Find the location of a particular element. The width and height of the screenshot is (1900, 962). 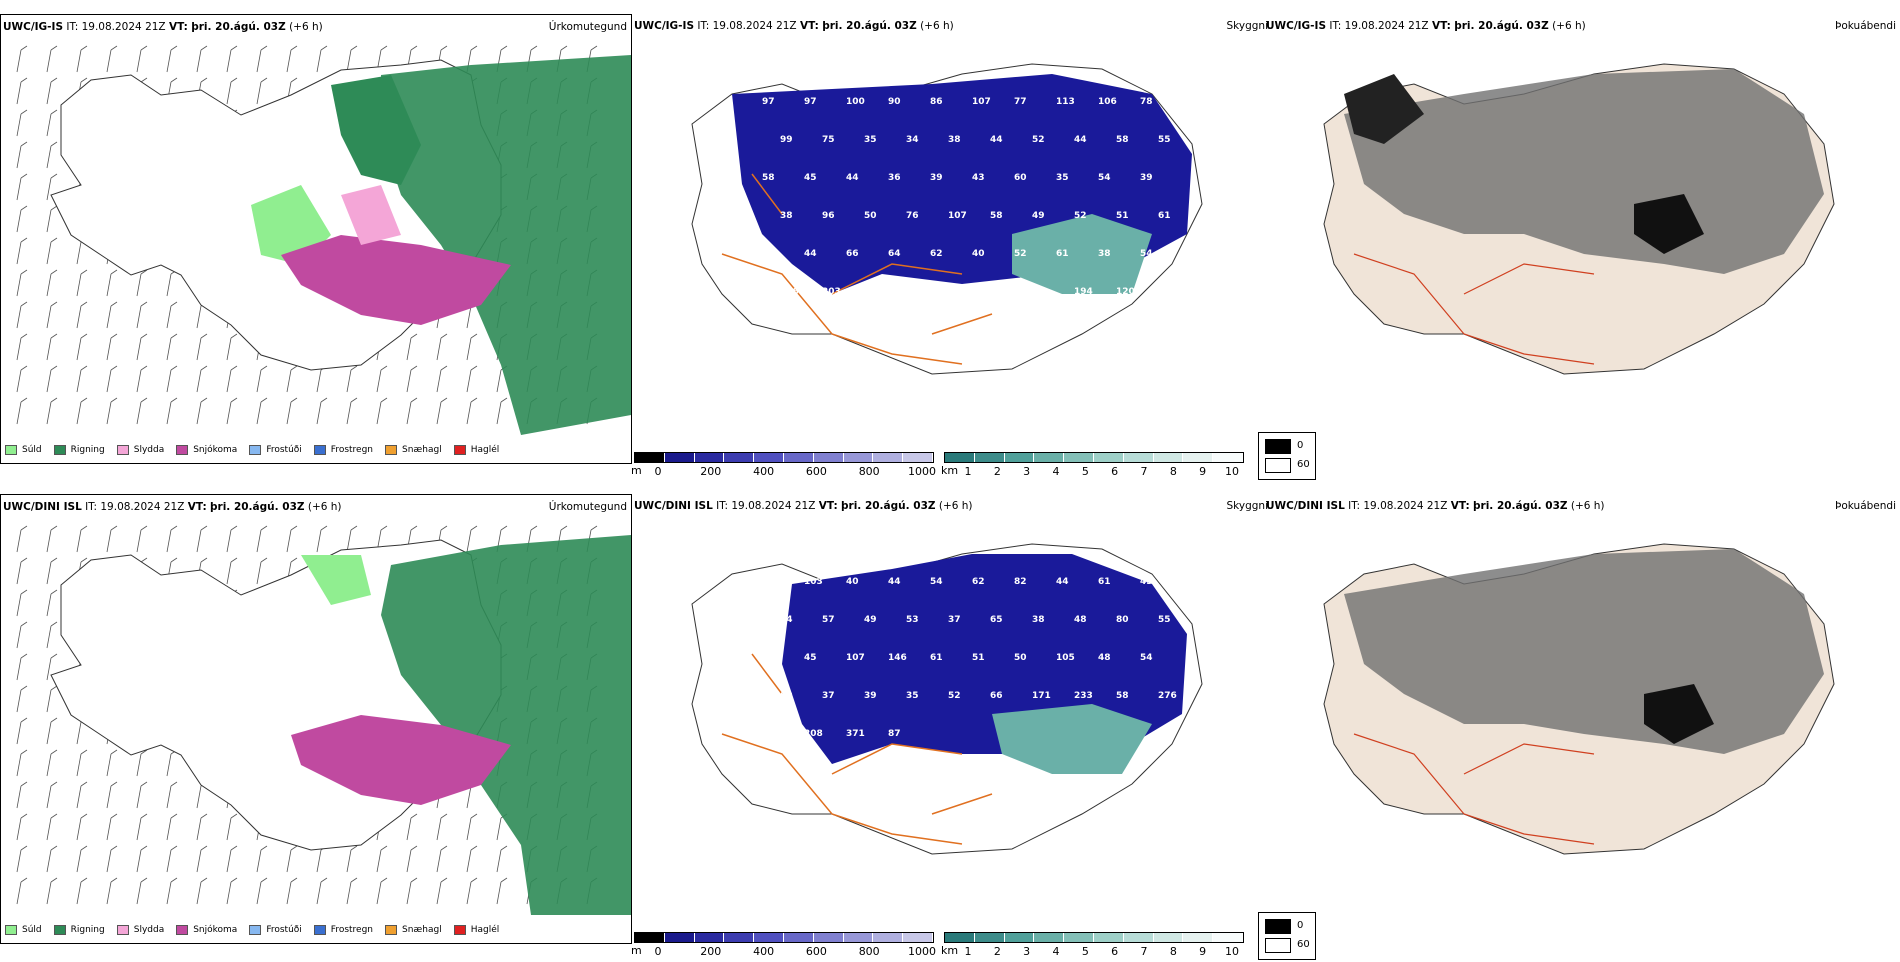

cloud-base-value: 77 is located at coordinates (1020, 102).